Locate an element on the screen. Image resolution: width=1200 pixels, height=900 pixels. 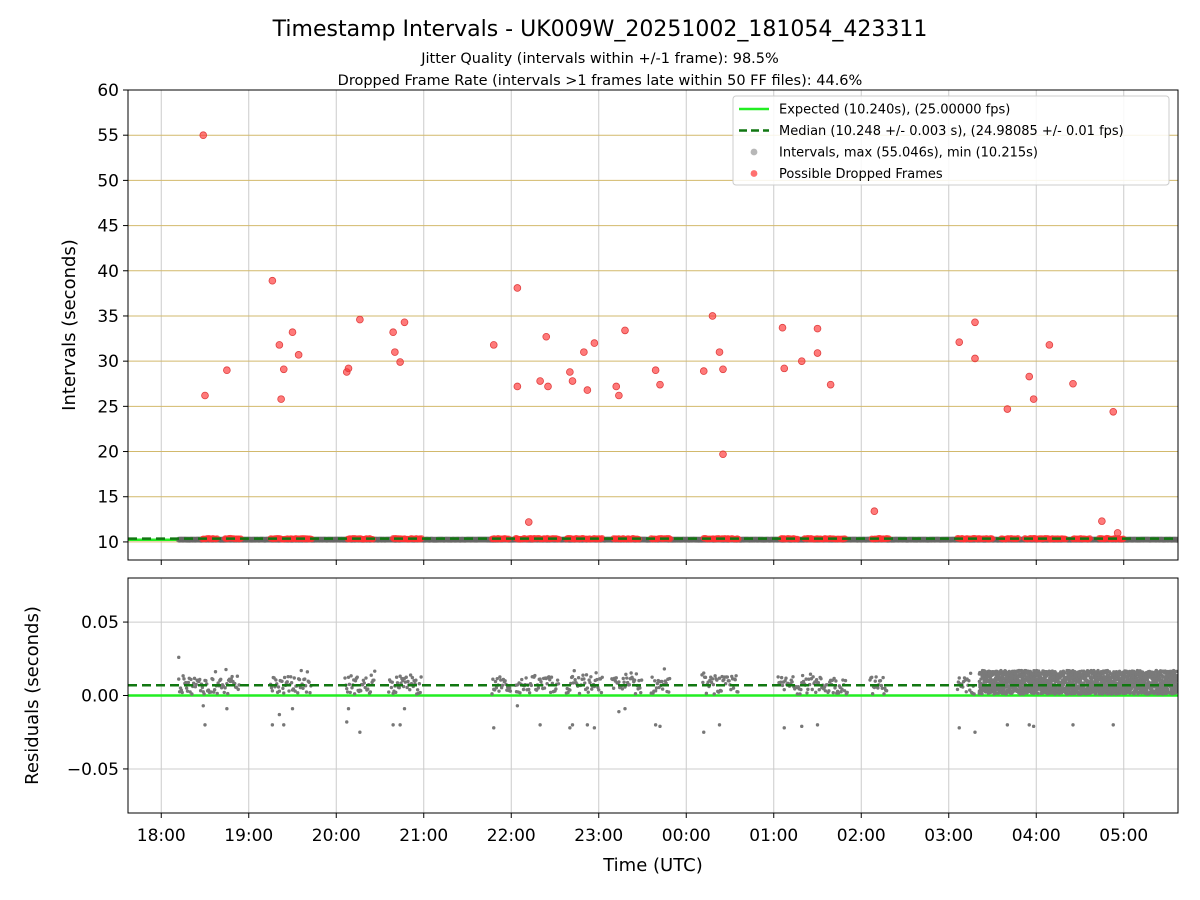
bottom-plot-area is located at coordinates (653, 694).